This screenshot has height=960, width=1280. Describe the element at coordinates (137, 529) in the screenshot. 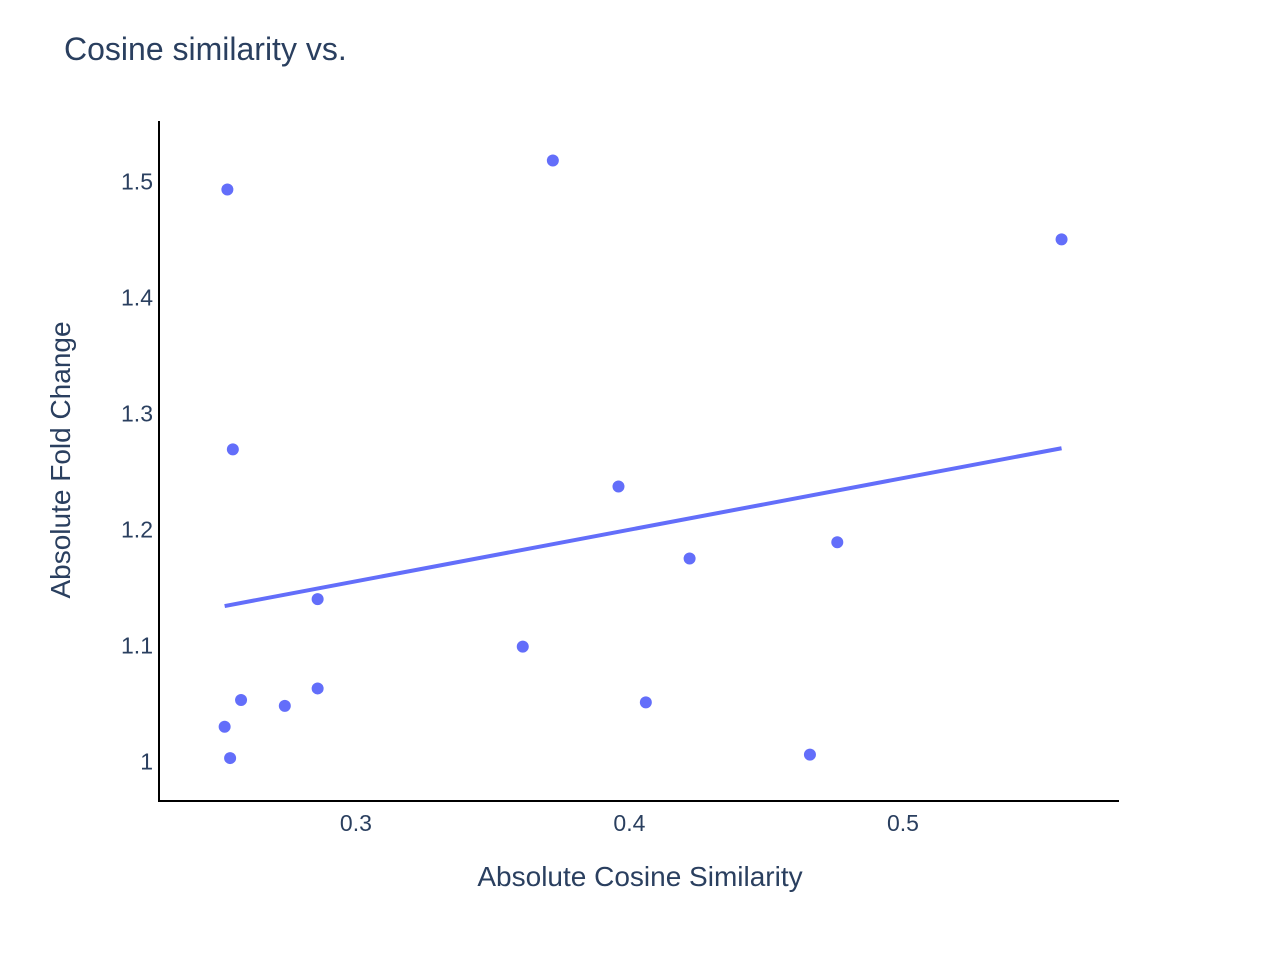

I see `y-tick-label: 1.2` at that location.